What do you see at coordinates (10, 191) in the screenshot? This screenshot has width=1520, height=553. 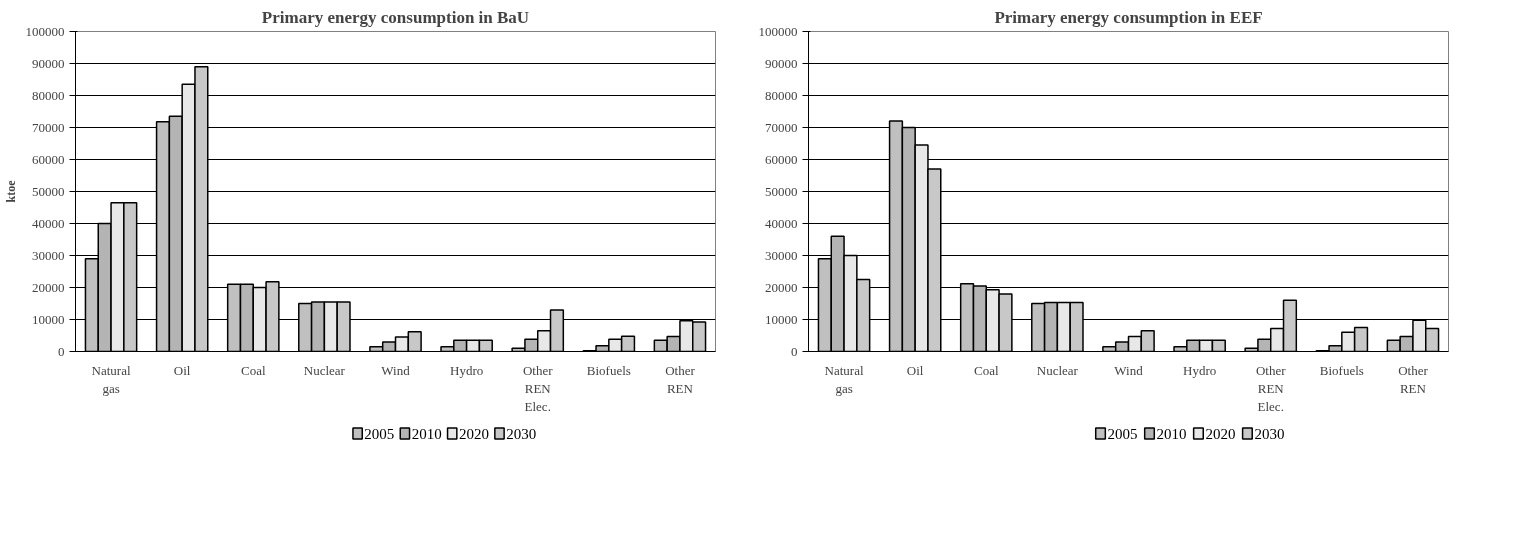 I see `y-axis-title: ktoe` at bounding box center [10, 191].